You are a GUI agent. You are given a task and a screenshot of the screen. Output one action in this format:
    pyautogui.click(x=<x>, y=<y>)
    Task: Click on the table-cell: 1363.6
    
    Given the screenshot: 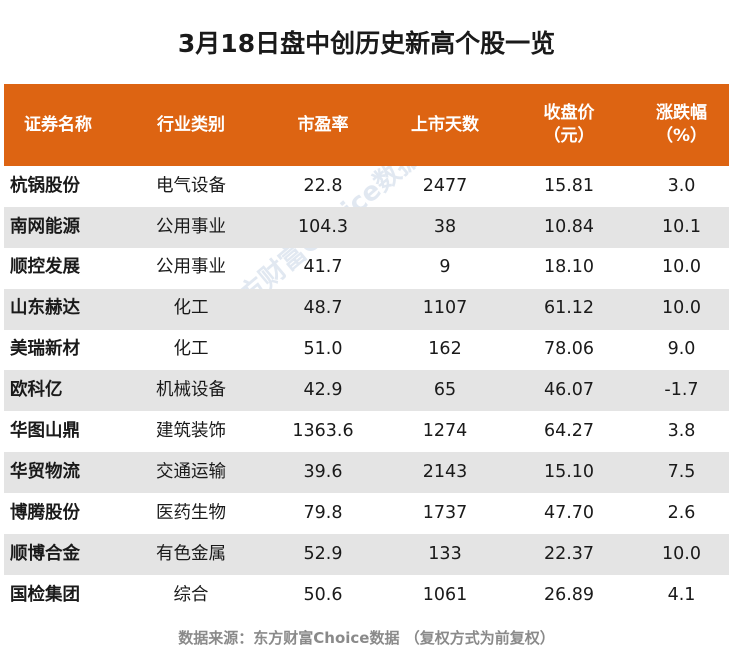 What is the action you would take?
    pyautogui.click(x=323, y=430)
    